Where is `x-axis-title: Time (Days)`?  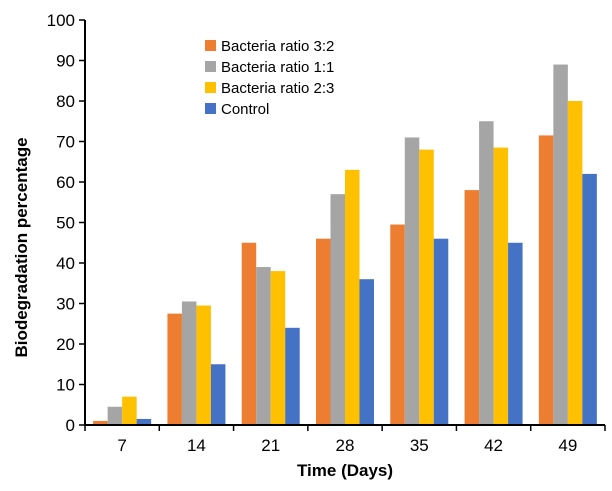 x-axis-title: Time (Days) is located at coordinates (345, 470).